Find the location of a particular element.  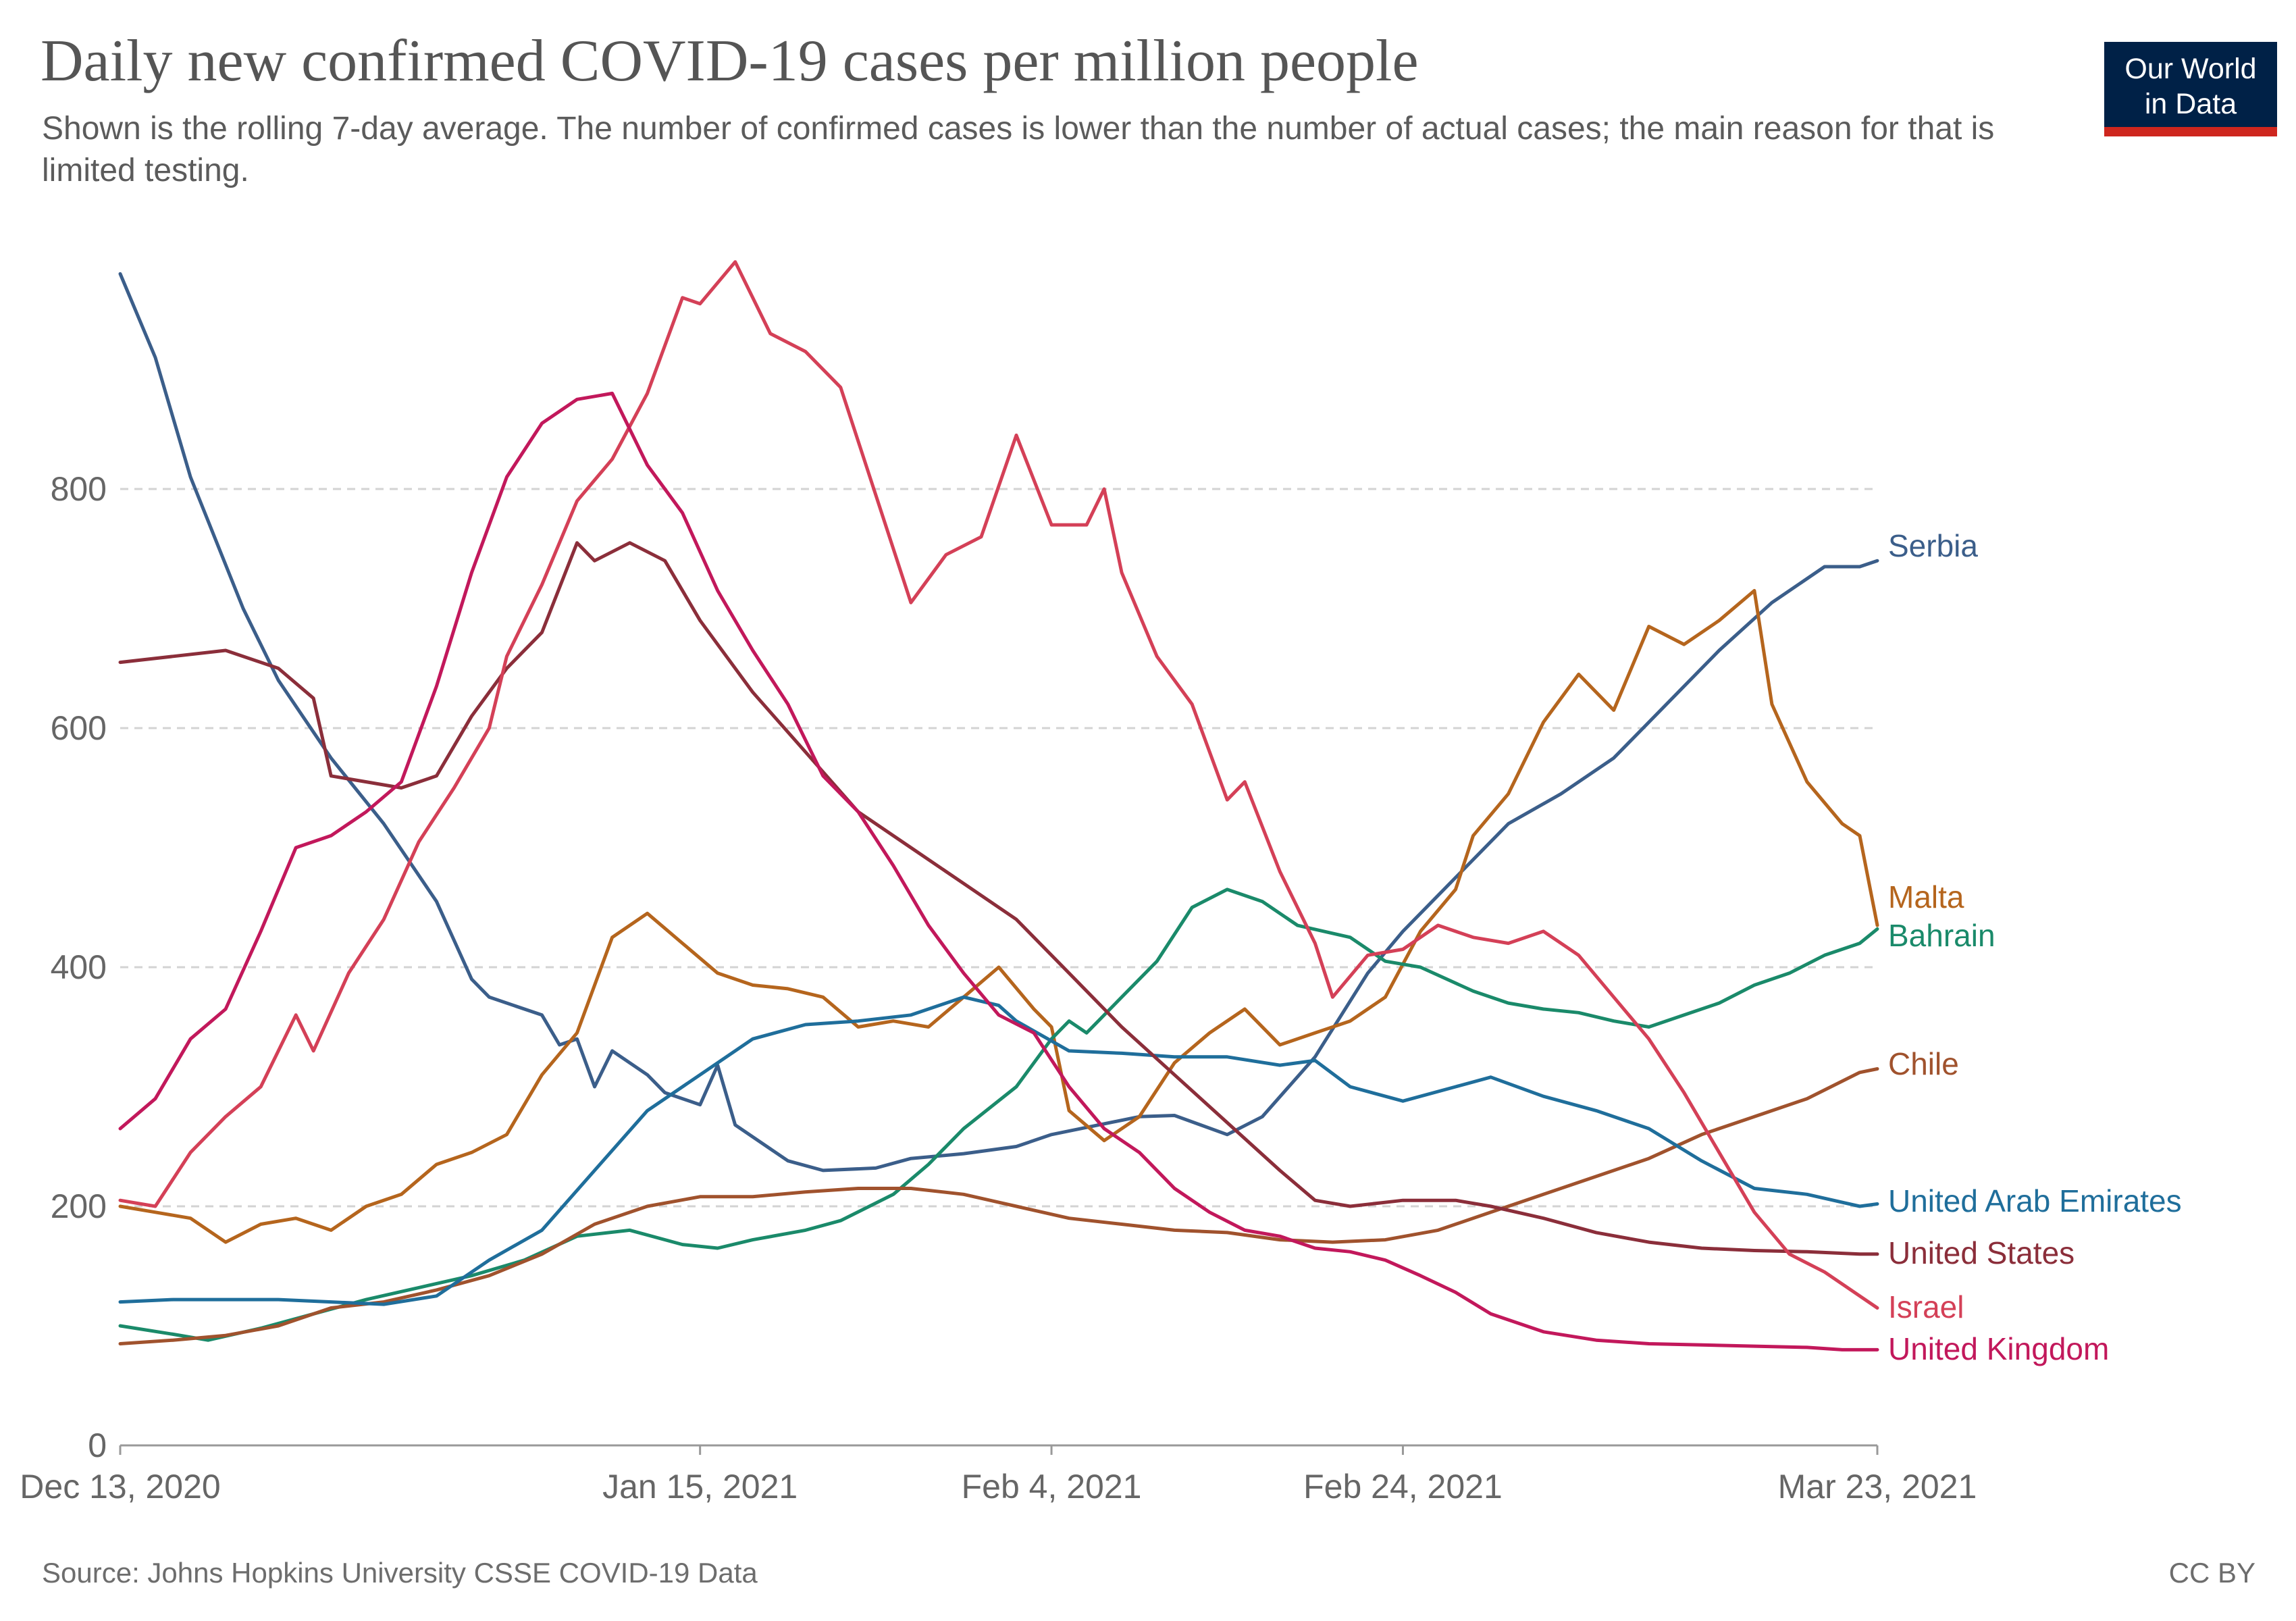

series-label-serbia: Serbia is located at coordinates (1933, 545).